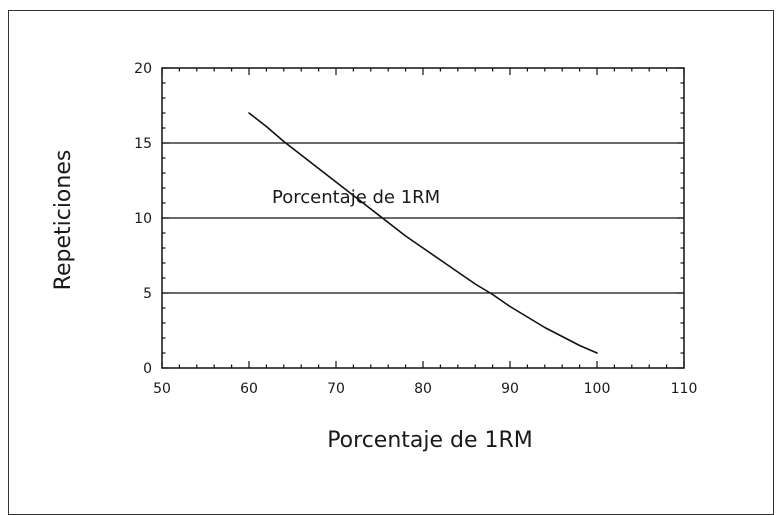  What do you see at coordinates (356, 197) in the screenshot?
I see `annotation-label: Porcentaje de 1RM` at bounding box center [356, 197].